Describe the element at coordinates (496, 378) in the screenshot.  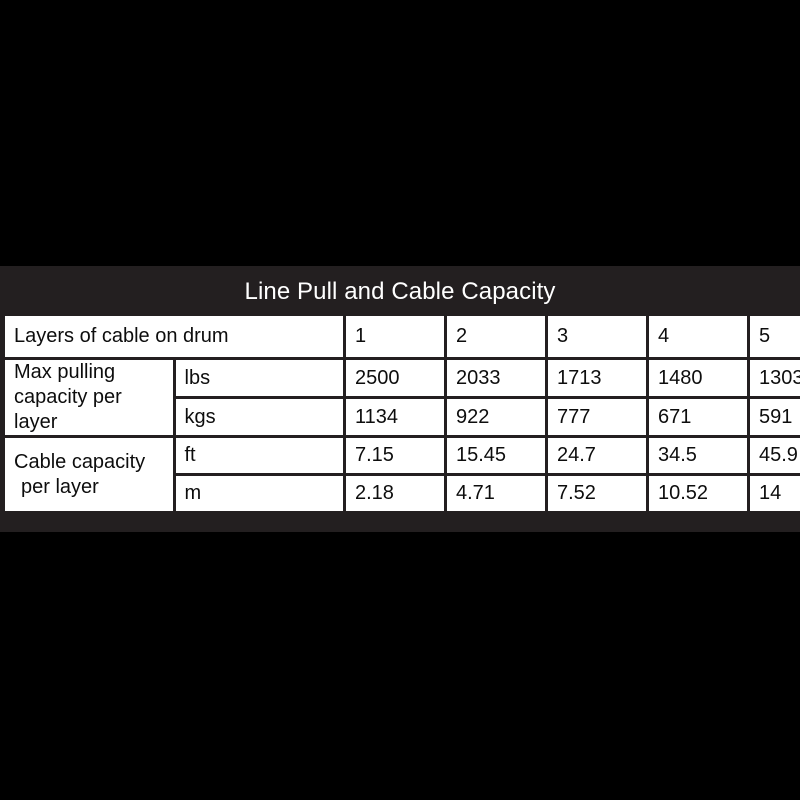
I see `max-pull-lbs-layer-2: 2033` at that location.